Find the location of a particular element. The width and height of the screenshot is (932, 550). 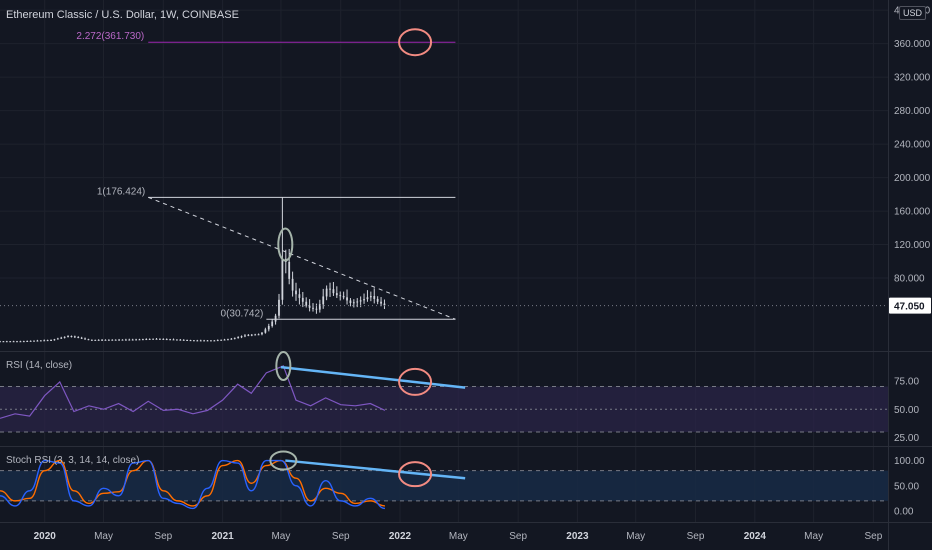

last-price-label: 47.050 is located at coordinates (909, 307).